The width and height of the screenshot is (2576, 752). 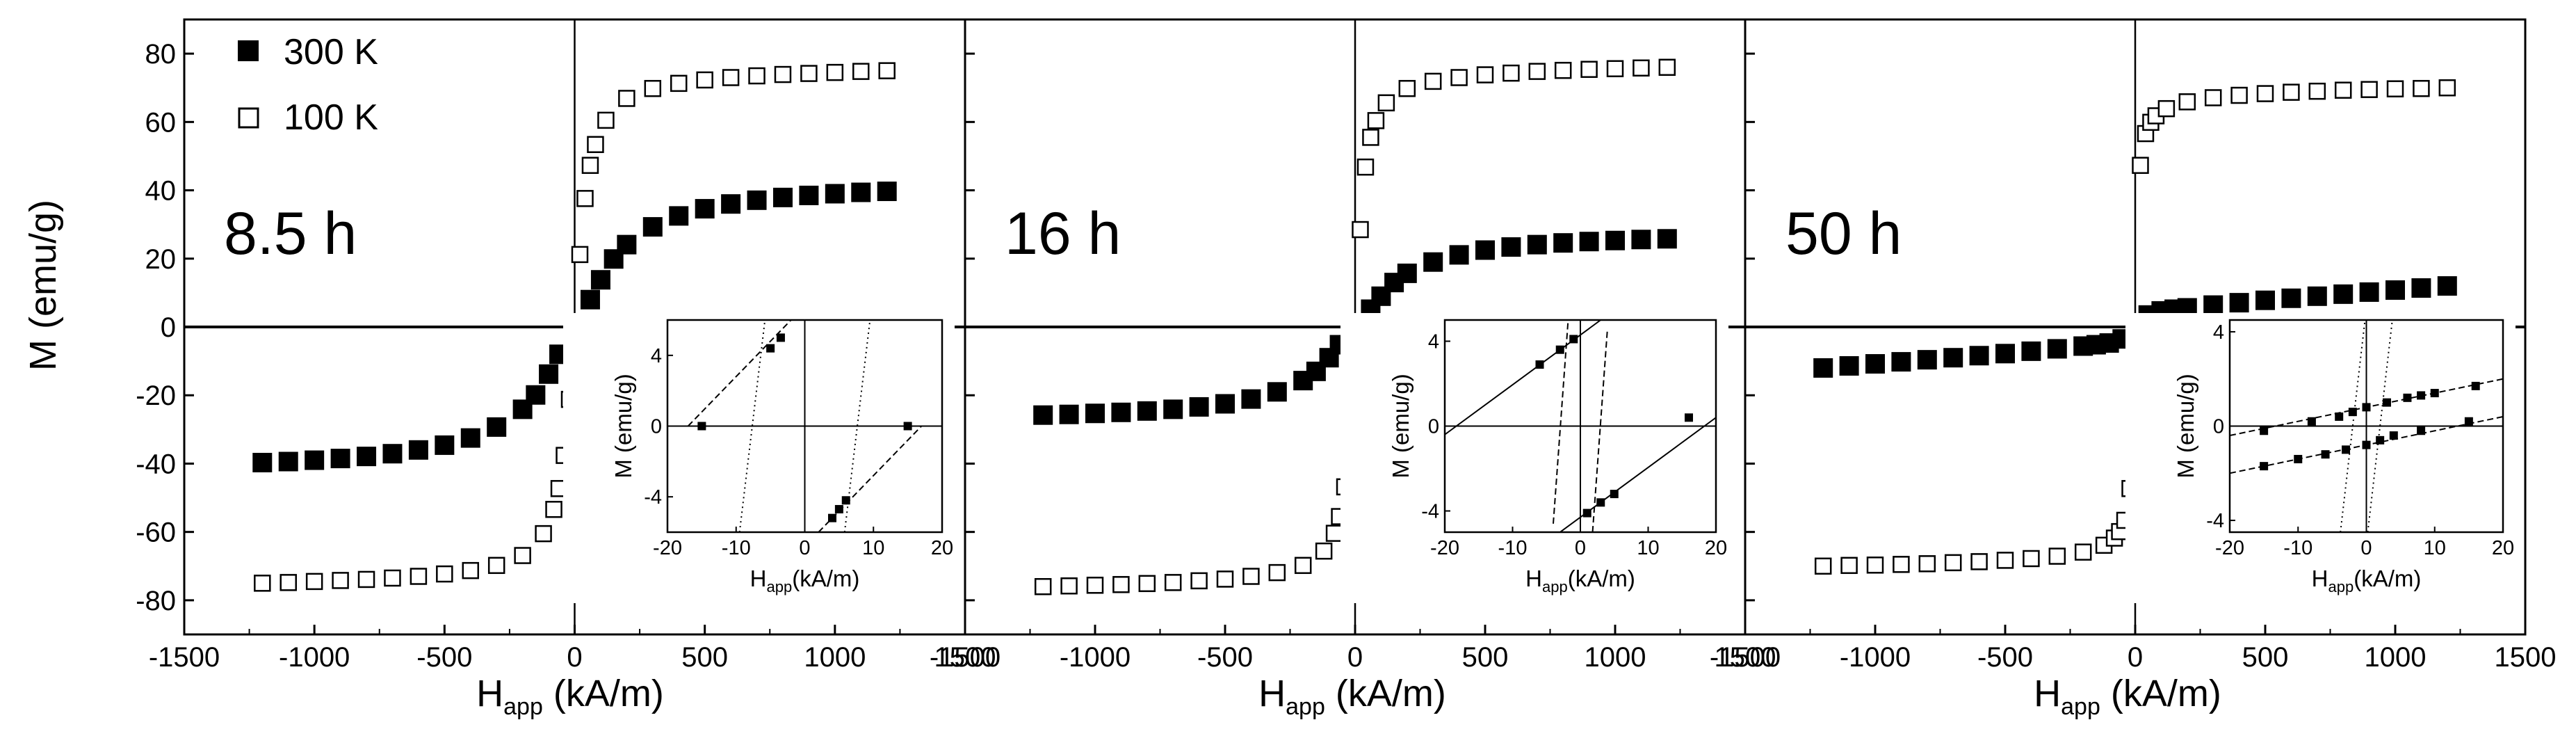 What do you see at coordinates (667, 548) in the screenshot?
I see `inset-x-tick-label: -20` at bounding box center [667, 548].